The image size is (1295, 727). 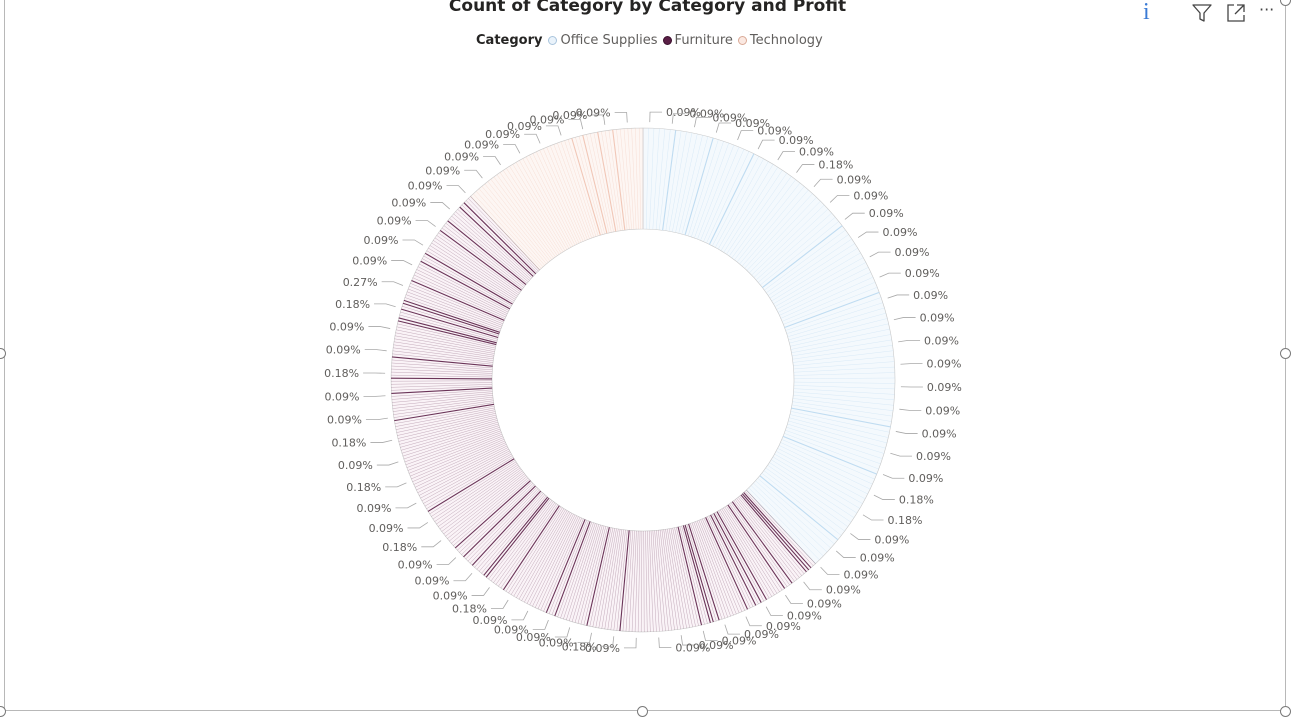 I want to click on slice-group-office-supplies, so click(x=768, y=346).